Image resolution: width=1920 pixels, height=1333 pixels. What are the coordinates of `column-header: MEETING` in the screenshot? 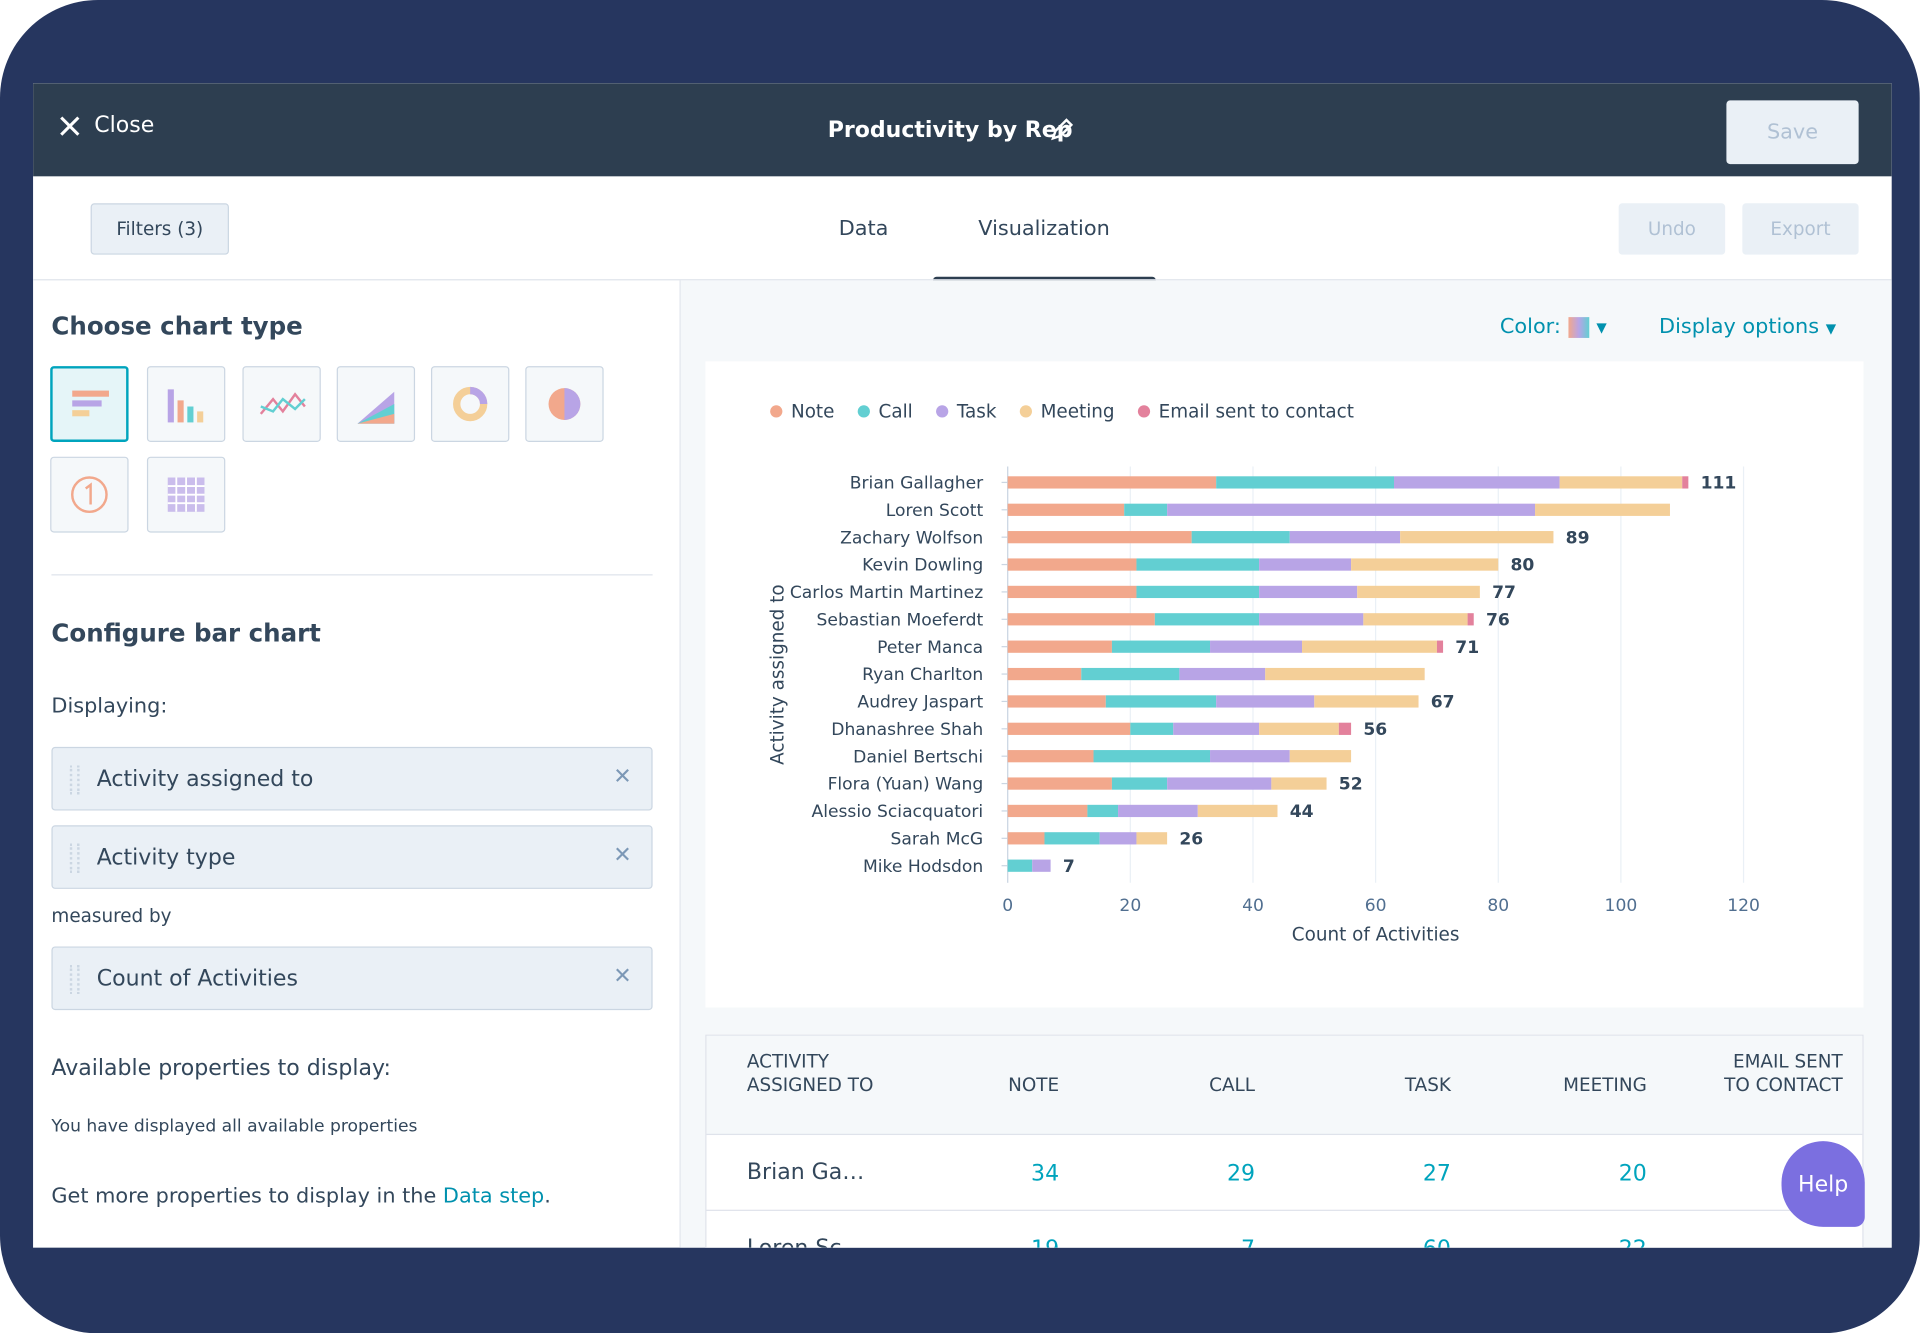 It's located at (1605, 1084).